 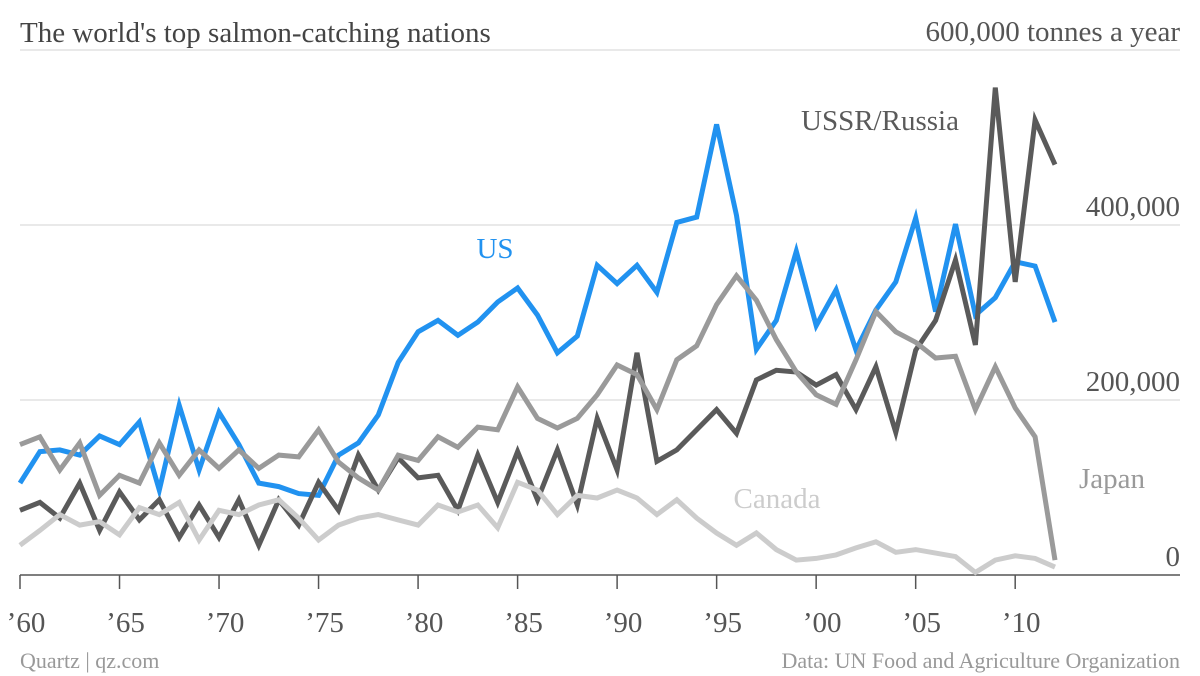 What do you see at coordinates (1133, 382) in the screenshot?
I see `y-tick-label: 200,000` at bounding box center [1133, 382].